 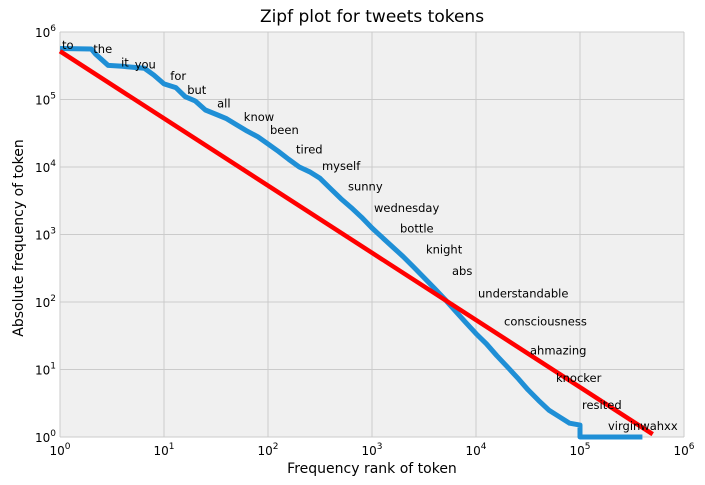 I want to click on annotation-label: knight, so click(x=444, y=249).